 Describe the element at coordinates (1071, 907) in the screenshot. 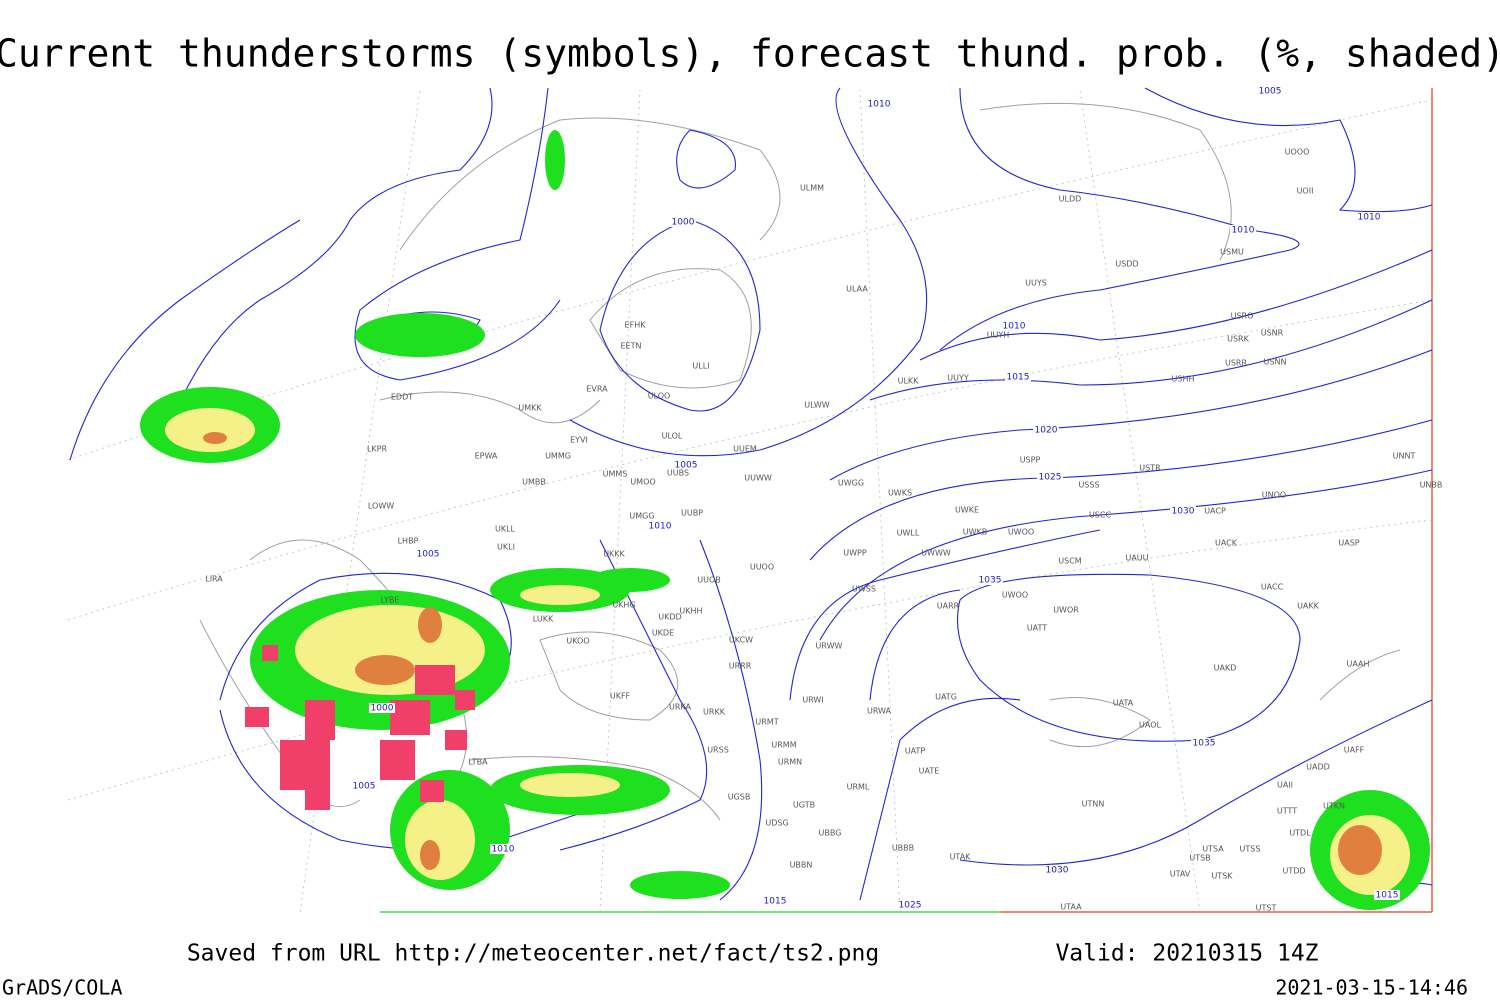

I see `station-label: UTAA` at that location.